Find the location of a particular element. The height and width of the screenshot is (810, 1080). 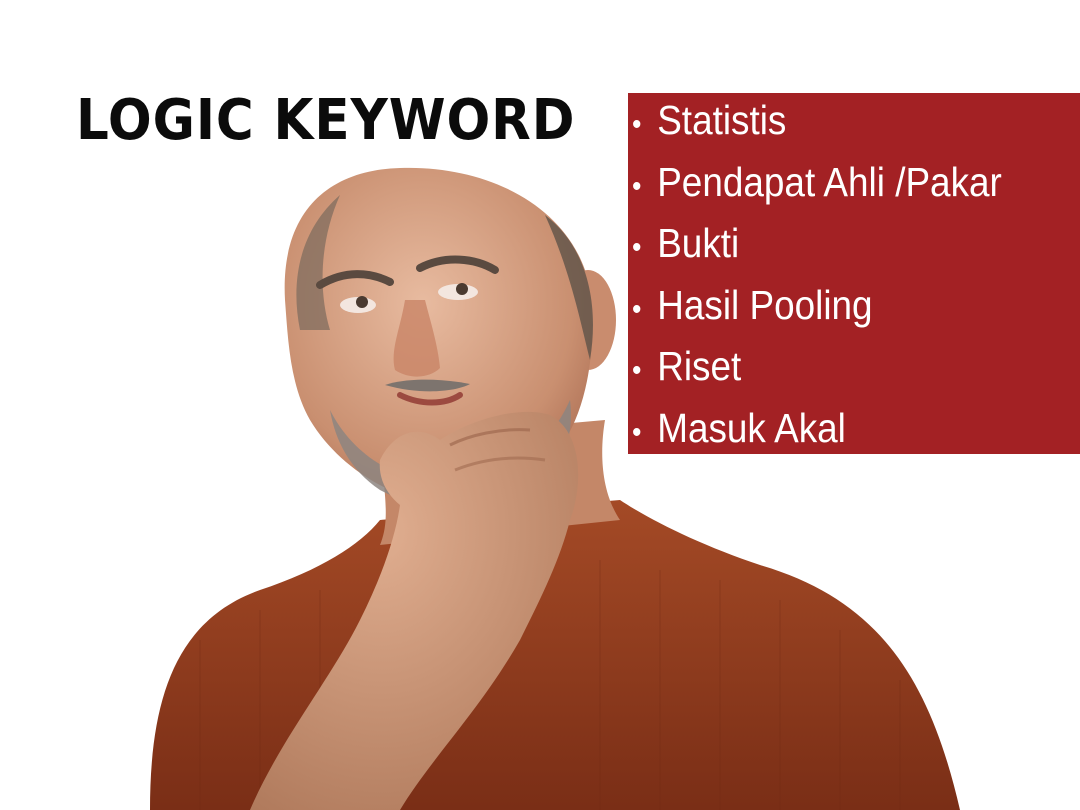

keyword-label: Hasil Pooling is located at coordinates (765, 304).